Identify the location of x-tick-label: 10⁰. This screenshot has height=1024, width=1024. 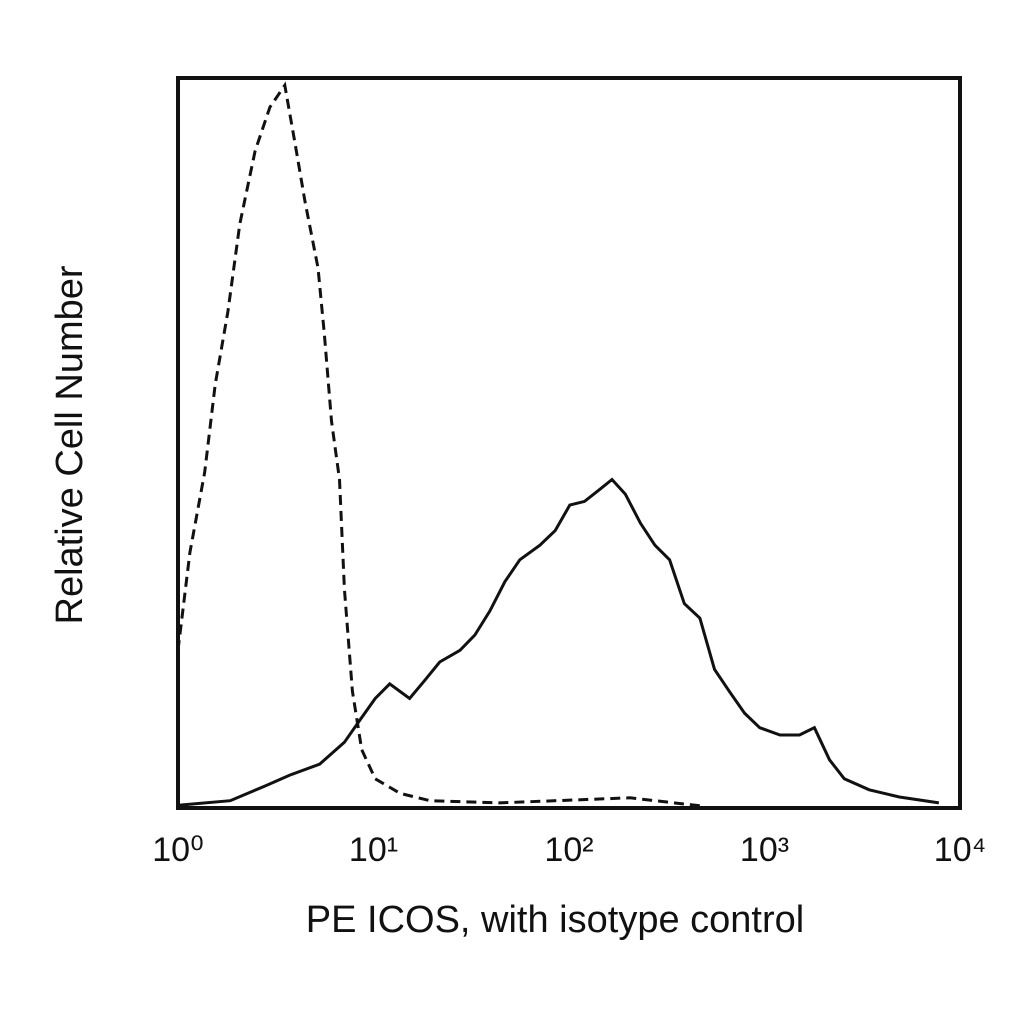
(177, 850).